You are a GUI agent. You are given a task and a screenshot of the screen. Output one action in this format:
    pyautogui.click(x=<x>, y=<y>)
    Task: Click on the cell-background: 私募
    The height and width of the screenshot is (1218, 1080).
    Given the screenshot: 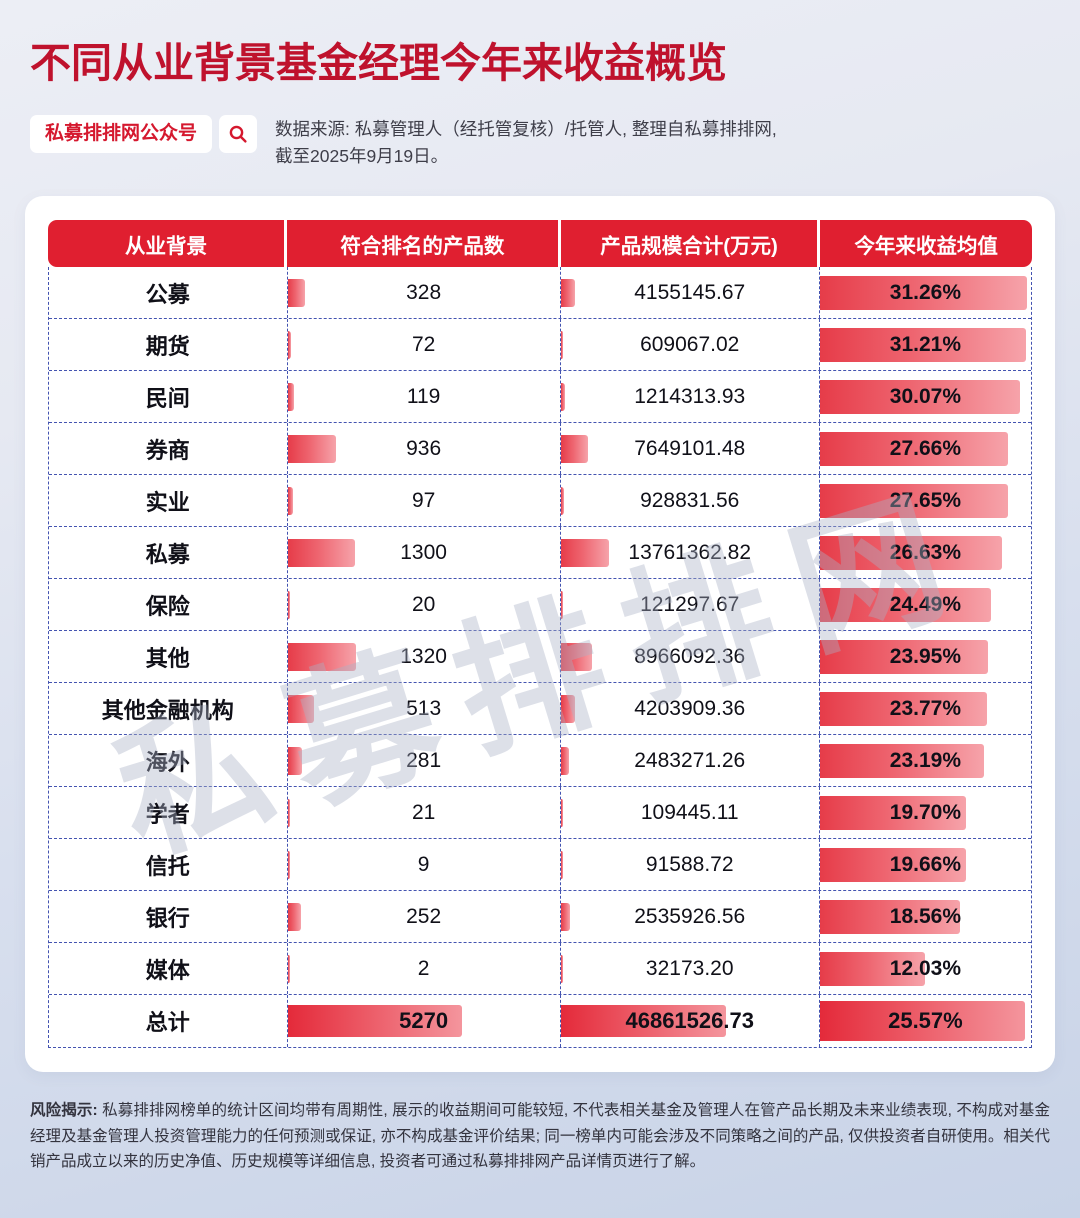 What is the action you would take?
    pyautogui.click(x=168, y=553)
    